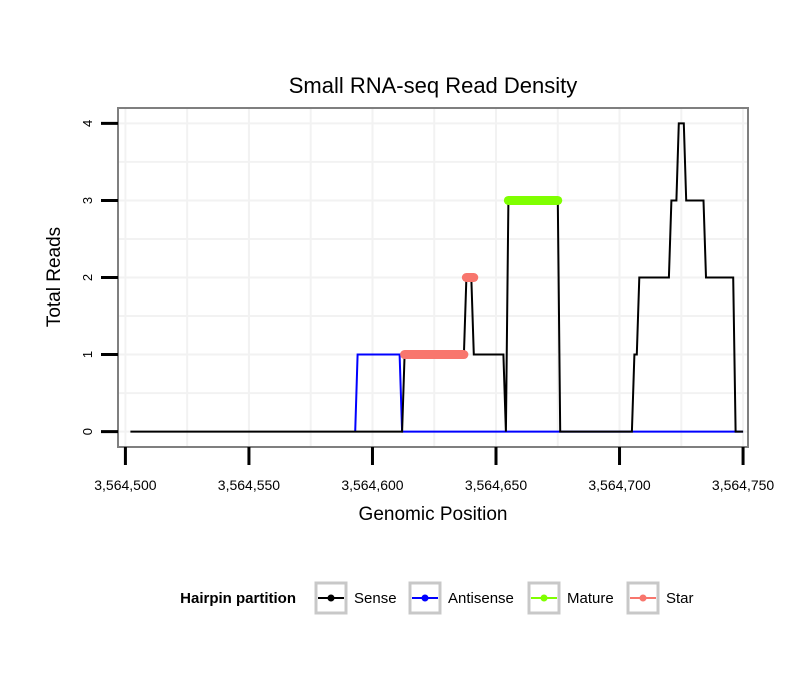 The image size is (810, 690). Describe the element at coordinates (680, 598) in the screenshot. I see `legend-label-star: Star` at that location.